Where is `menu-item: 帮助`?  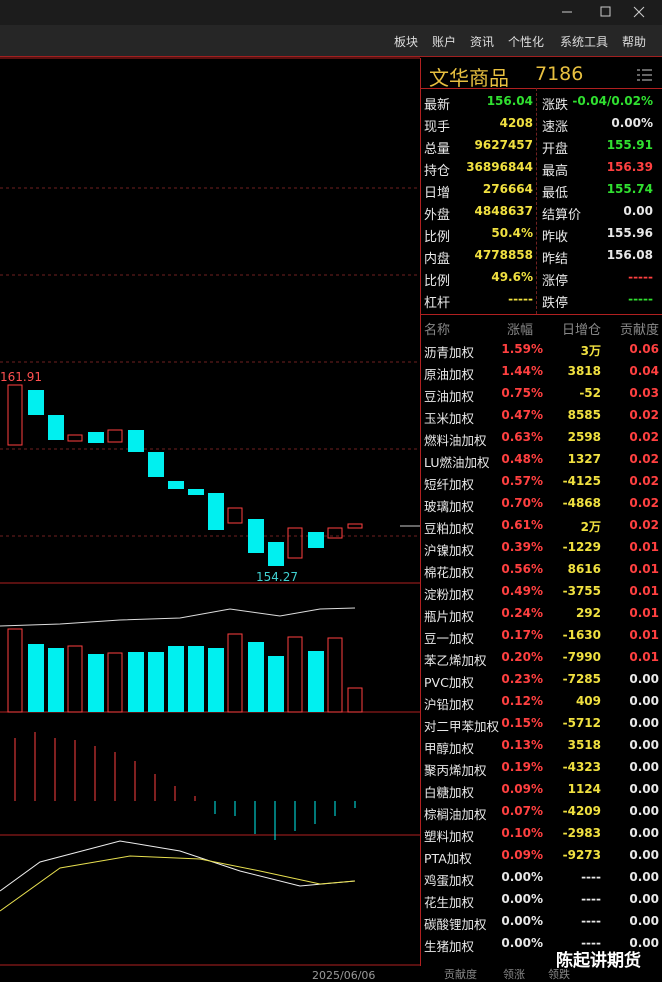
menu-item: 帮助 is located at coordinates (634, 42).